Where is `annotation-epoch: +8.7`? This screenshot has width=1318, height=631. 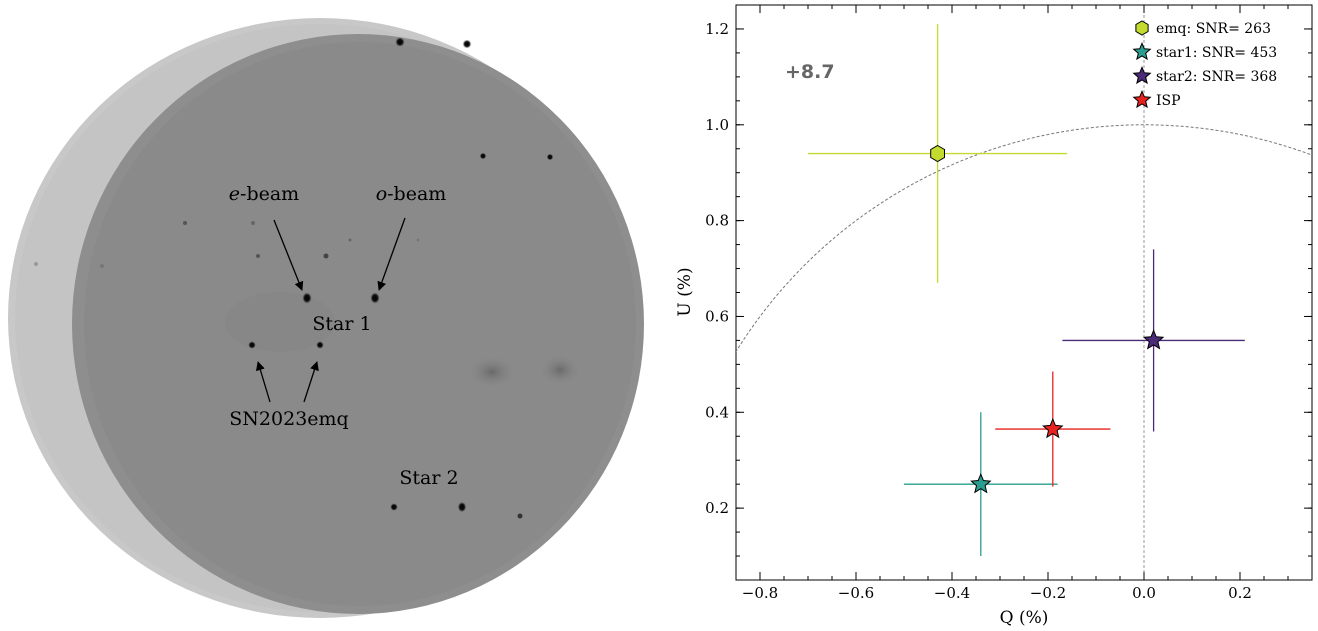
annotation-epoch: +8.7 is located at coordinates (810, 72).